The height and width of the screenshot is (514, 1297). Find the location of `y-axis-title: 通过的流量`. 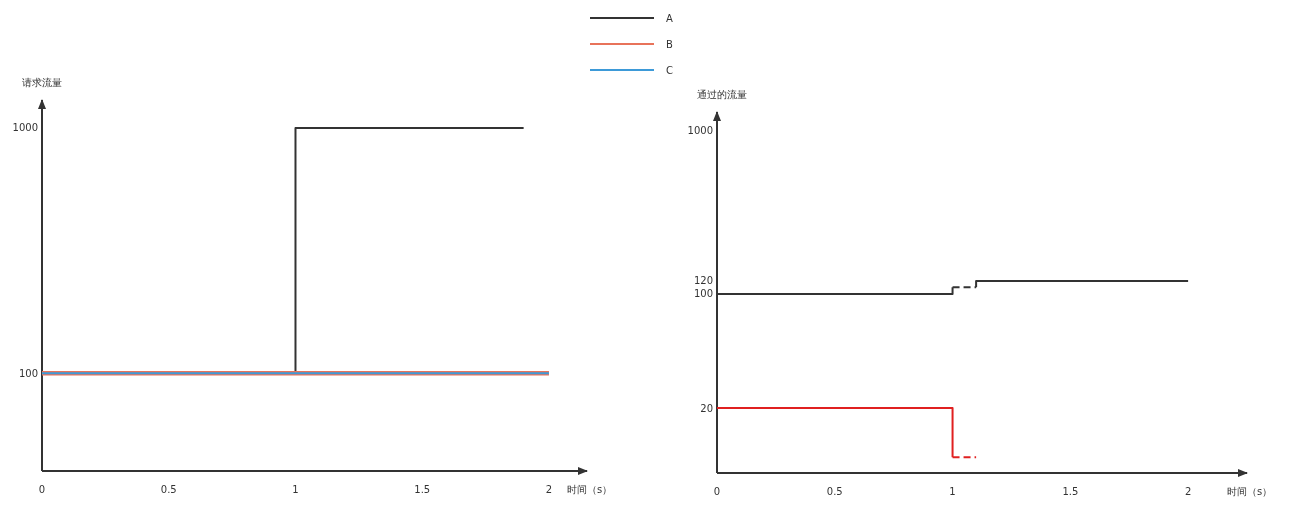

y-axis-title: 通过的流量 is located at coordinates (722, 94).